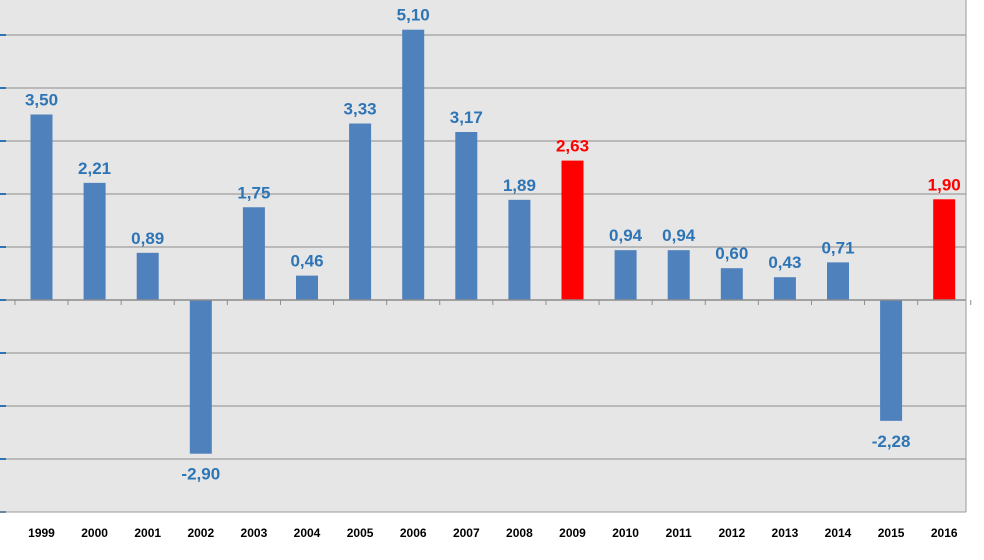 Image resolution: width=984 pixels, height=560 pixels. Describe the element at coordinates (731, 533) in the screenshot. I see `x-tick-label-2012: 2012` at that location.